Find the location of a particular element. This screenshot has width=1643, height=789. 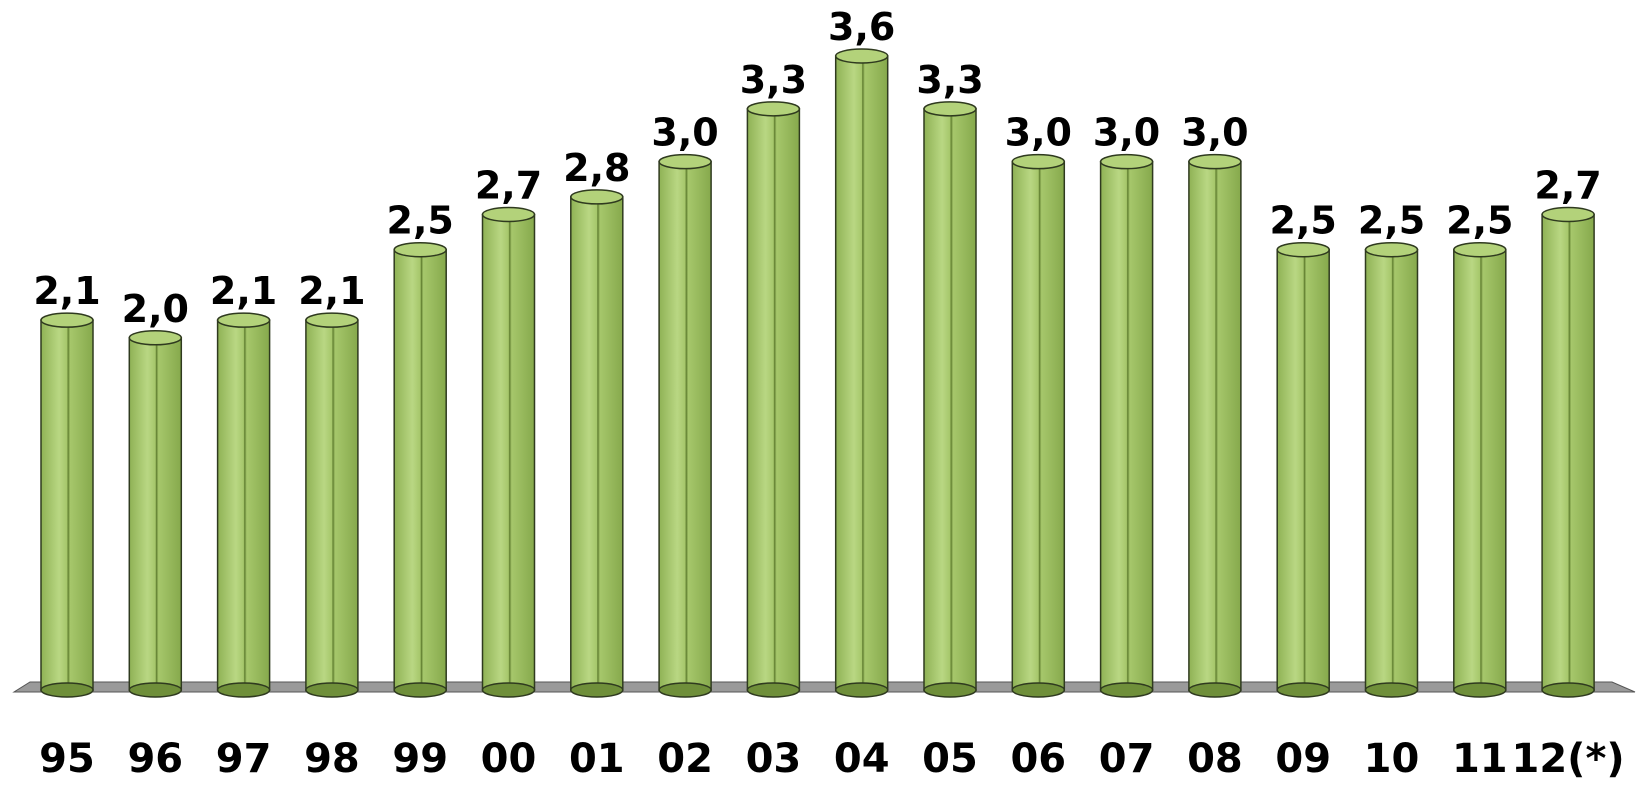

data-label: 2,0 is located at coordinates (155, 309).